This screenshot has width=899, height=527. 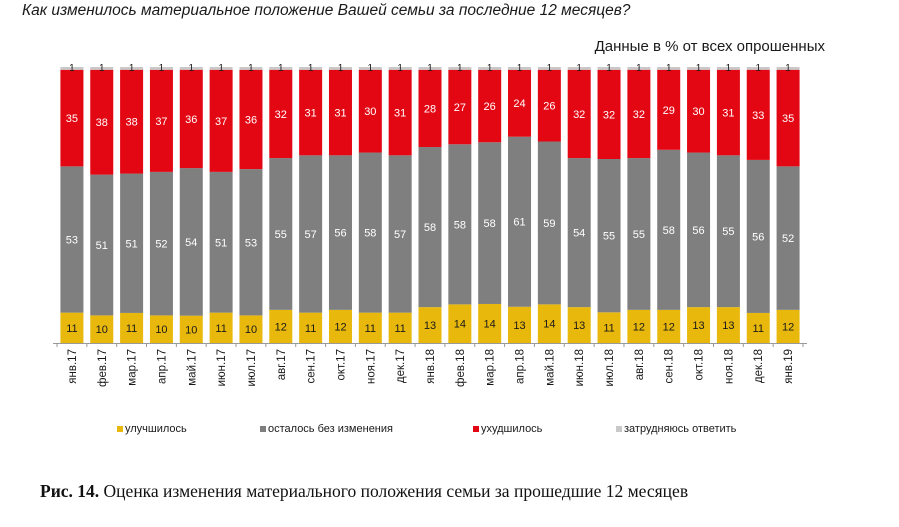 I want to click on data-label-unchanged: 55, so click(x=728, y=232).